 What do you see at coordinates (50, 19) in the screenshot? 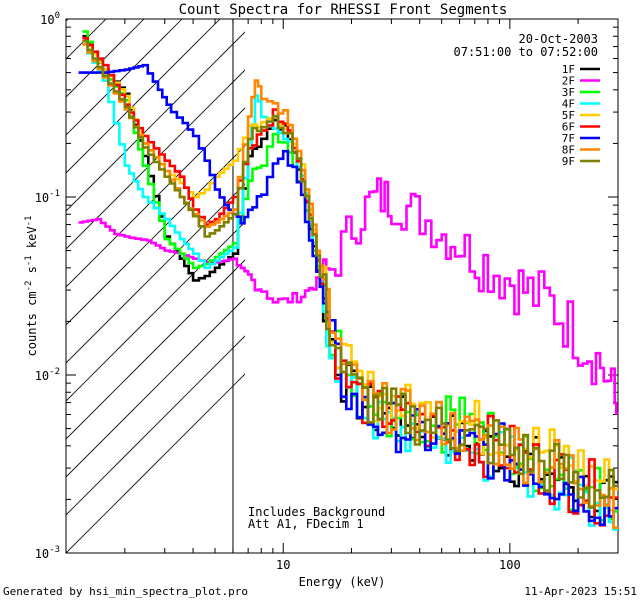
I see `y-tick-label: 10⁰` at bounding box center [50, 19].